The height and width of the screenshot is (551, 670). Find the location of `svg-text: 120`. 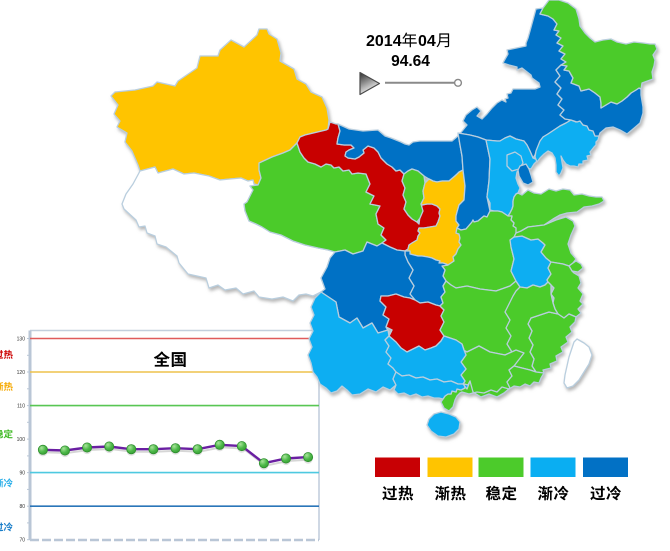

svg-text: 120 is located at coordinates (21, 373).